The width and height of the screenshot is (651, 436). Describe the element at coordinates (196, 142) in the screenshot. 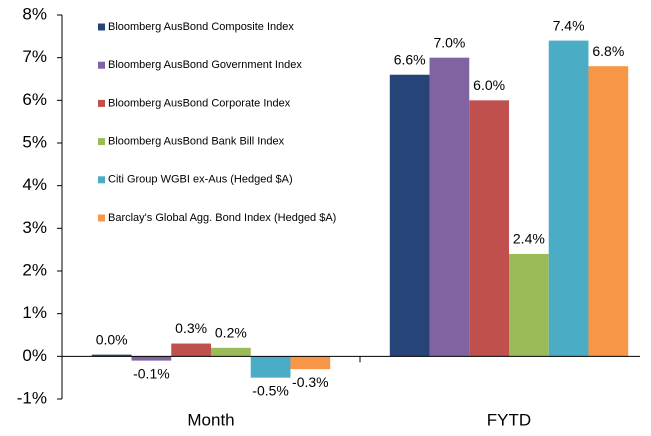

I see `legend-label: Bloomberg AusBond Bank Bill Index` at that location.